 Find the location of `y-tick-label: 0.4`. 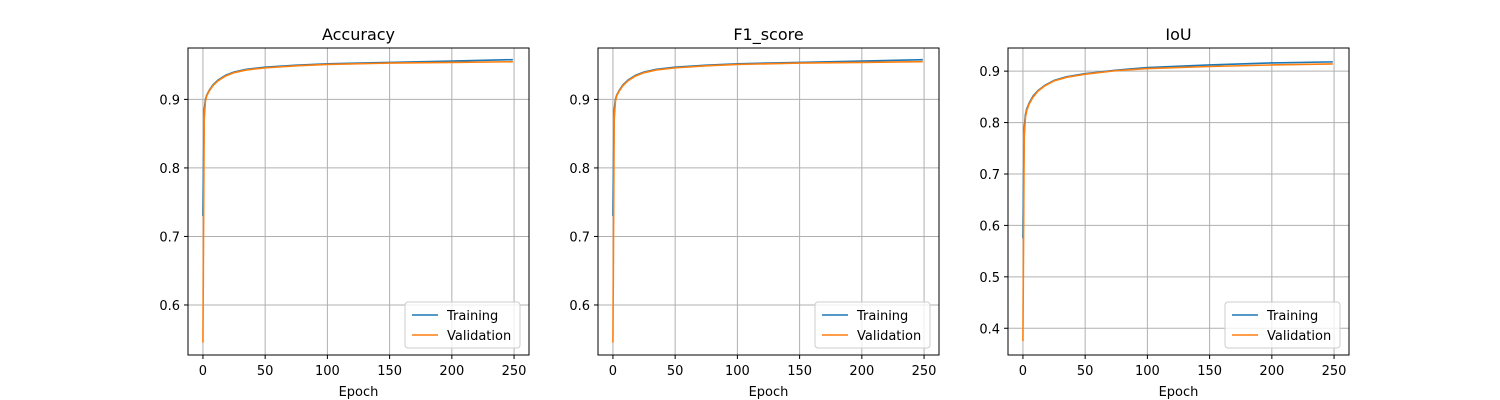

y-tick-label: 0.4 is located at coordinates (989, 329).